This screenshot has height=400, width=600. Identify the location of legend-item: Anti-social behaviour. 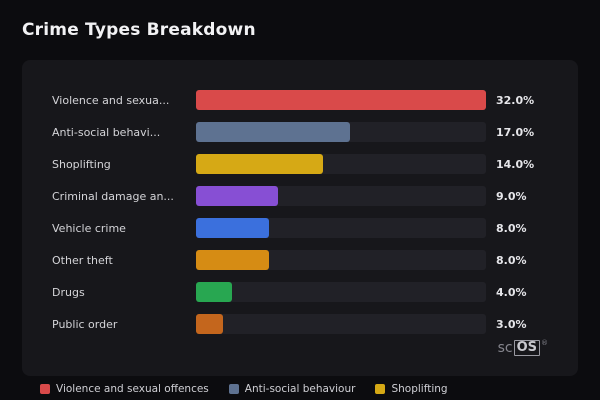
(292, 389).